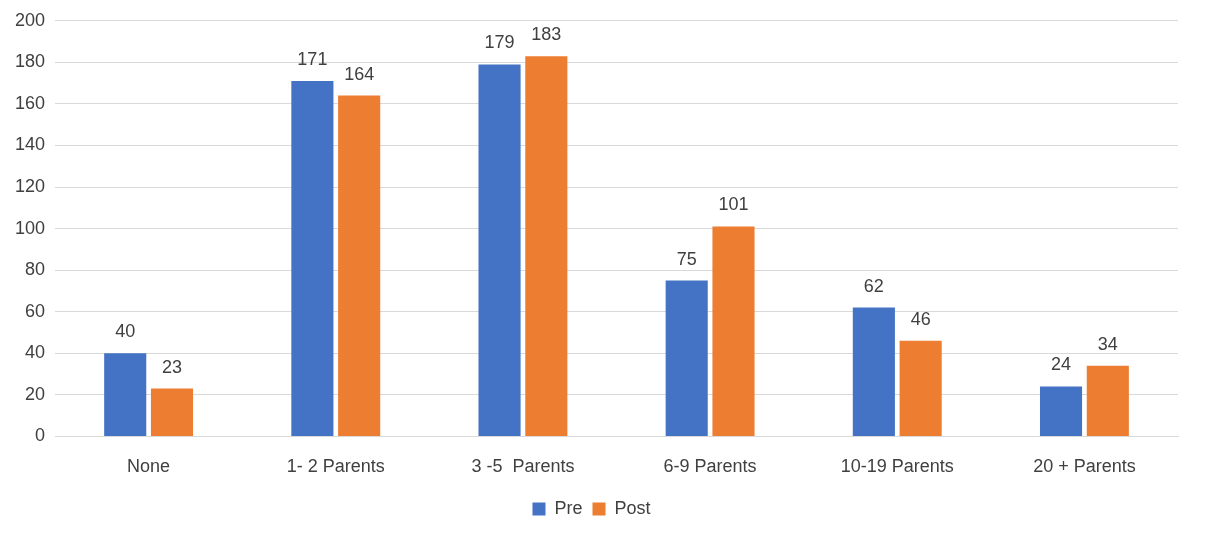 This screenshot has height=533, width=1208. Describe the element at coordinates (1107, 343) in the screenshot. I see `data-label: 34` at that location.